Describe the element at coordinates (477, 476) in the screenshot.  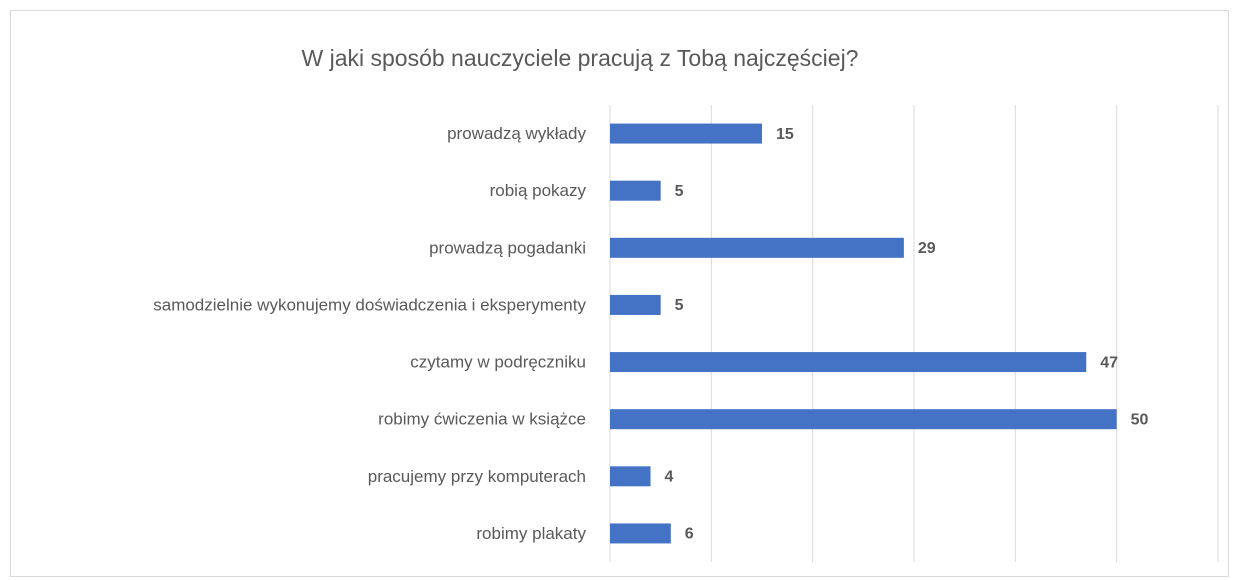
I see `y-tick-label: pracujemy przy komputerach` at that location.